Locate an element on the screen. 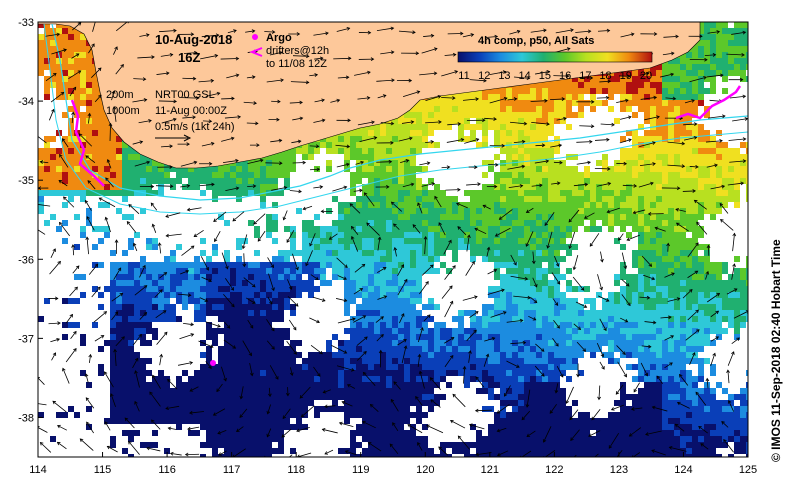 This screenshot has height=492, width=790. colorbar-tick-label: 16 is located at coordinates (565, 76).